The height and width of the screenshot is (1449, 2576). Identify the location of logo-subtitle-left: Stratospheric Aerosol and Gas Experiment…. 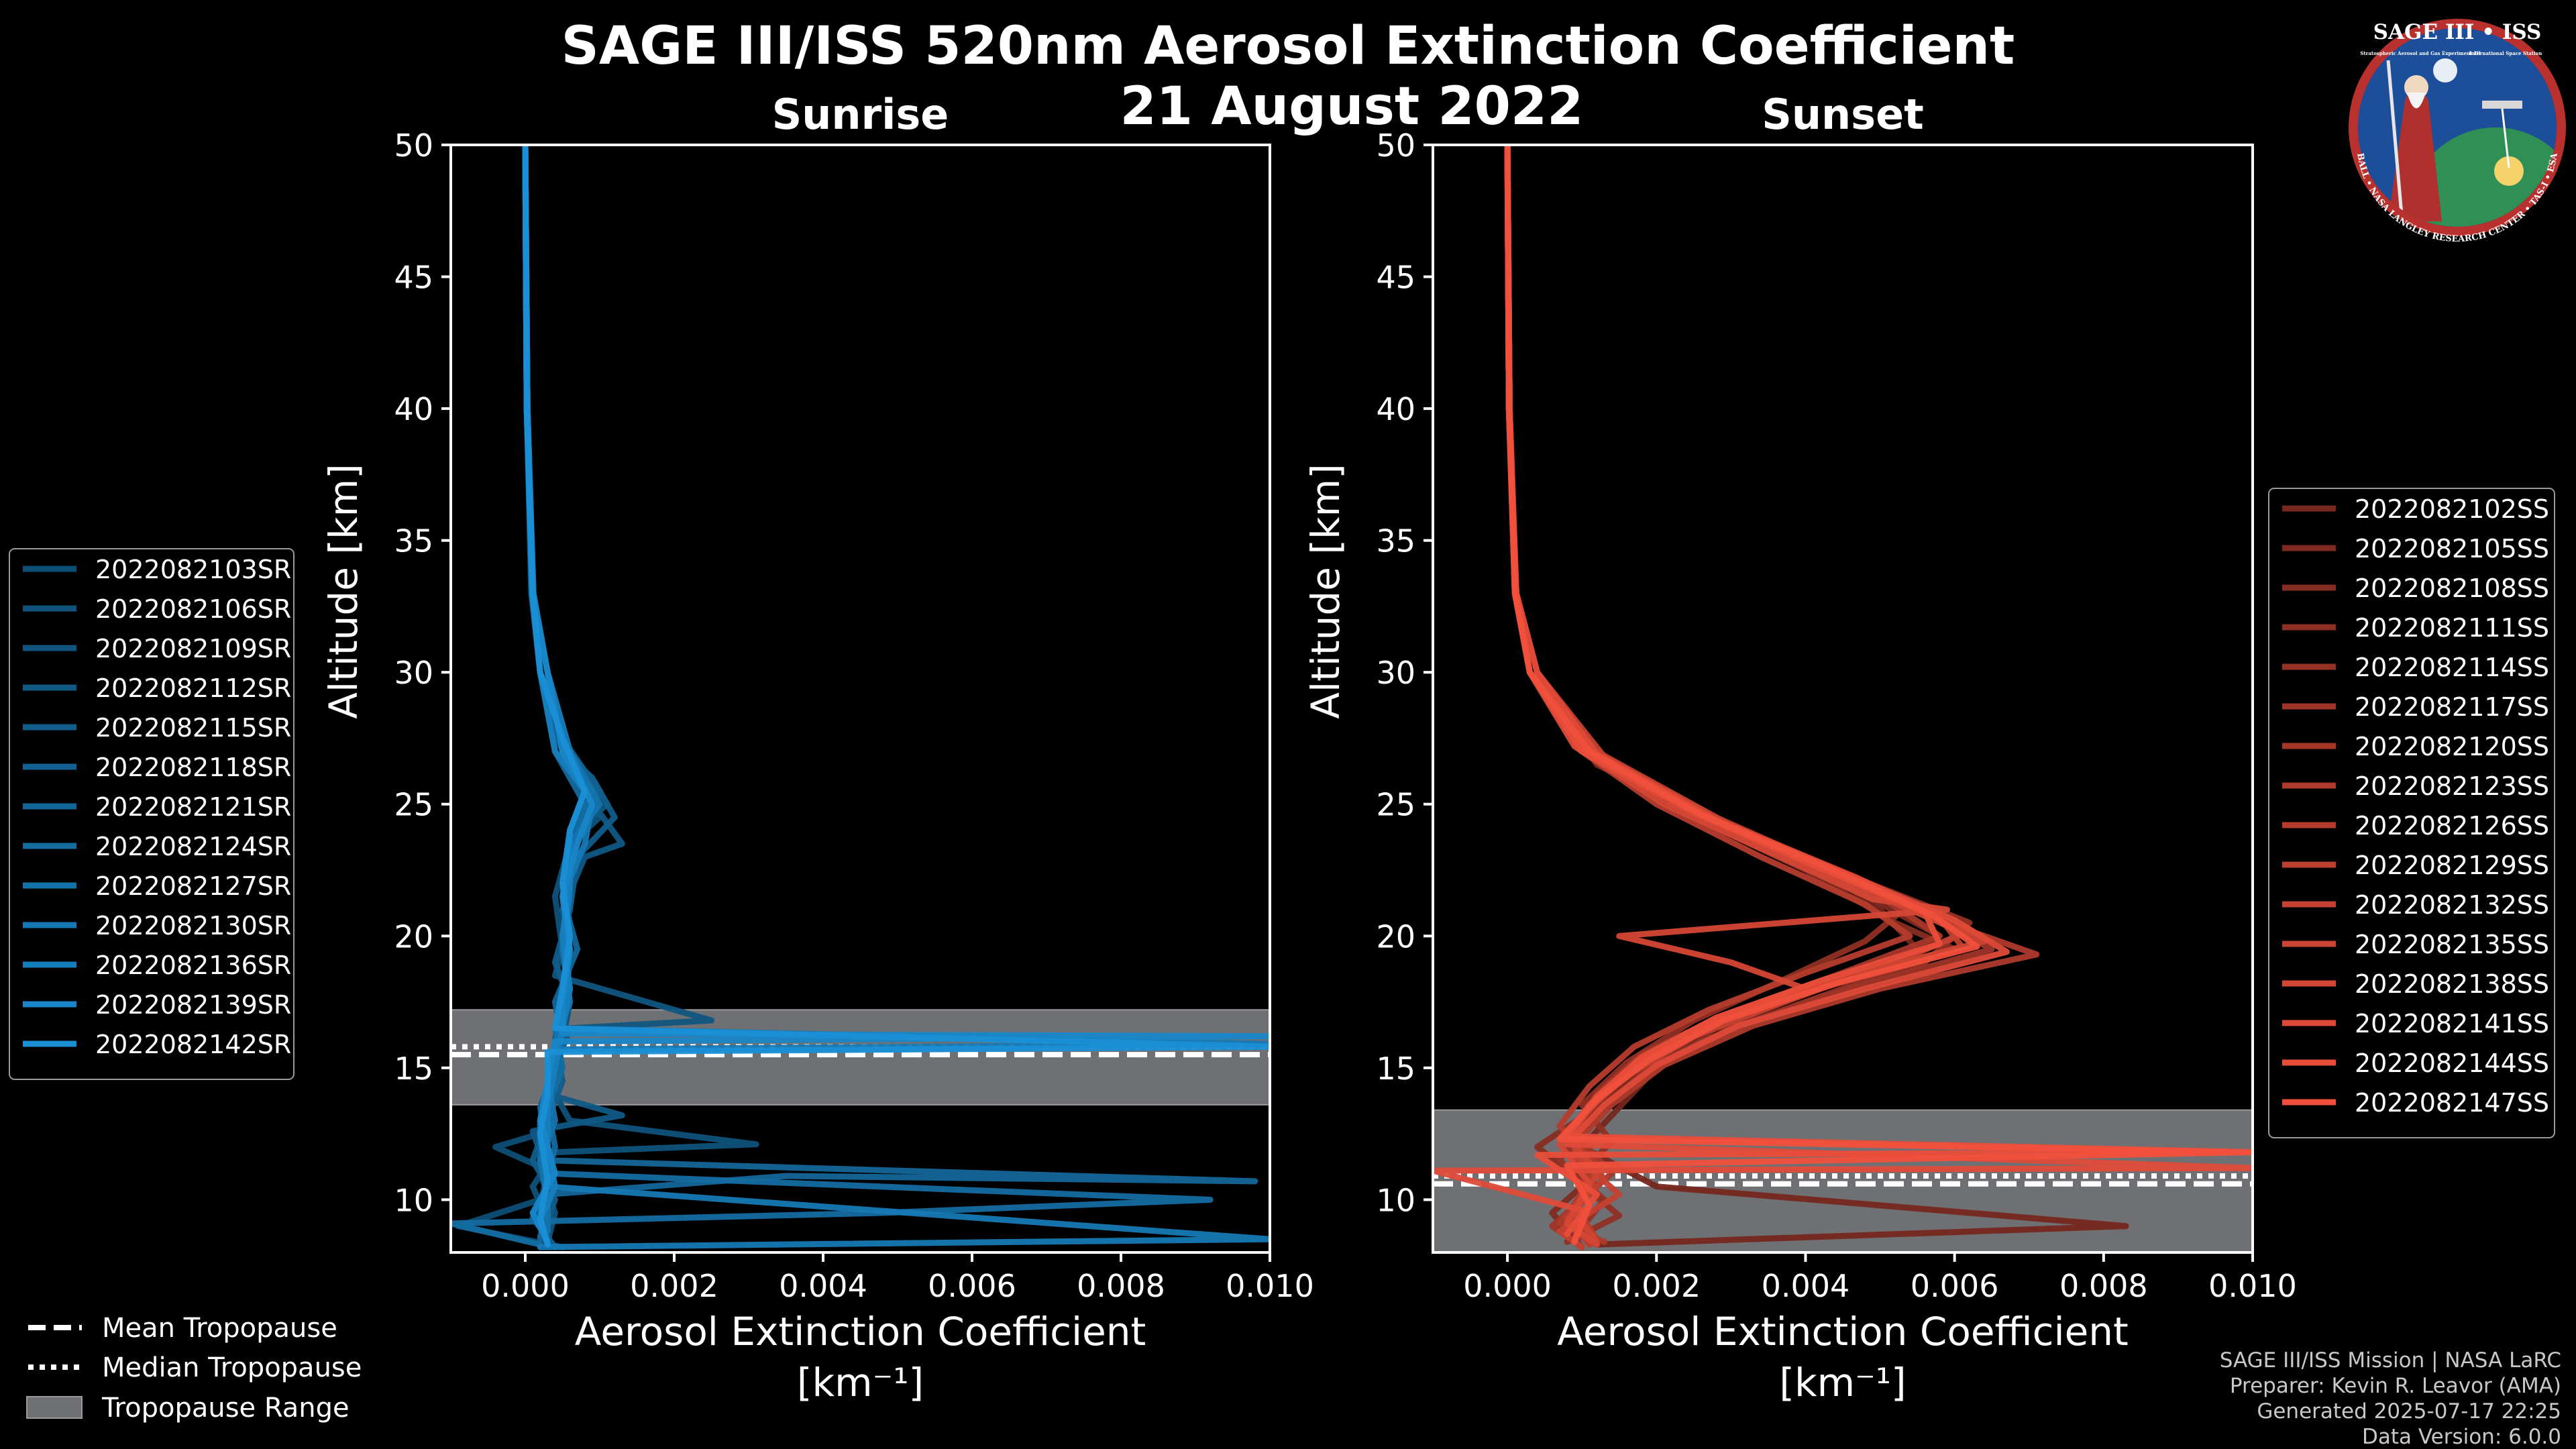
(2420, 53).